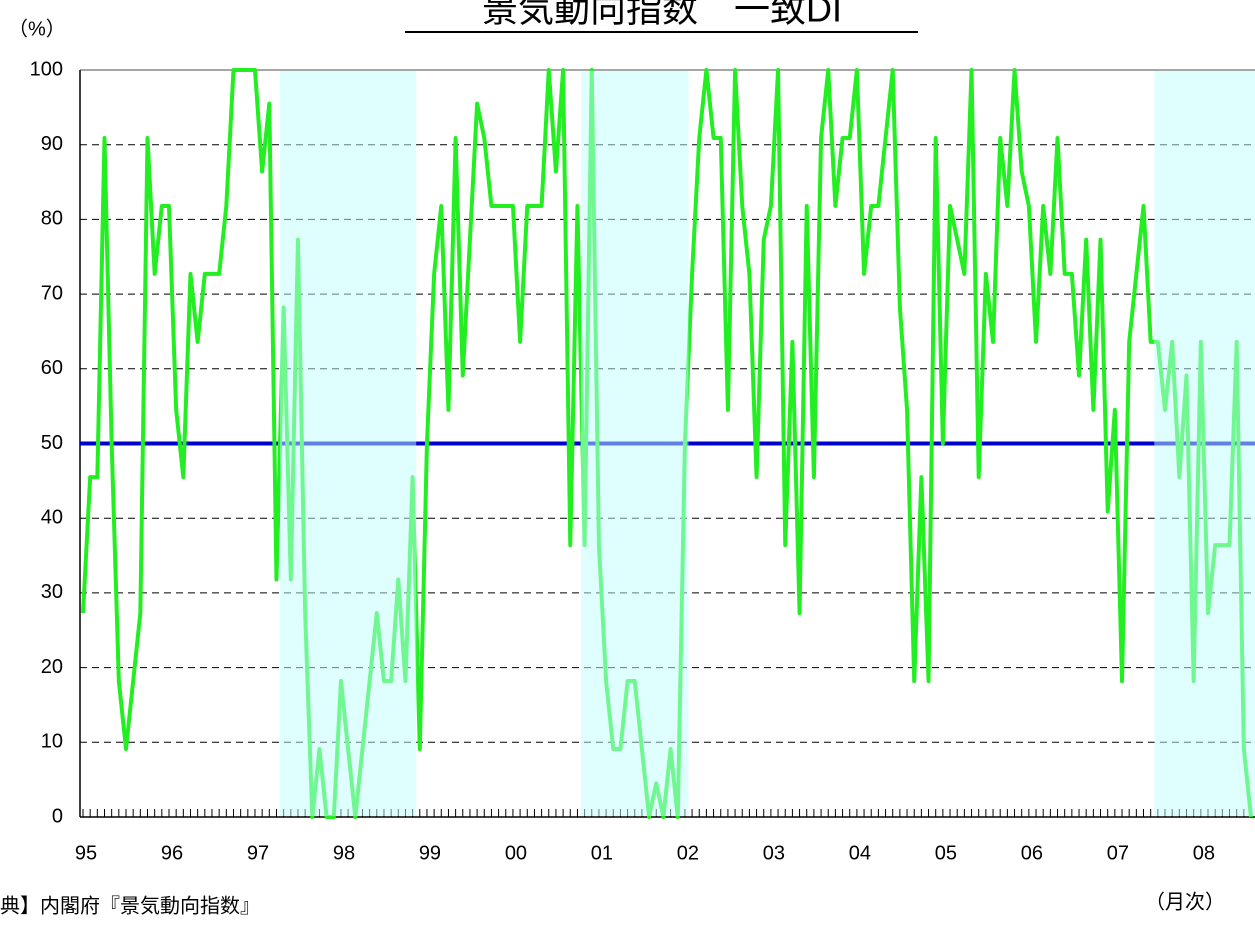 The height and width of the screenshot is (925, 1255). I want to click on x-tick-label: 02, so click(688, 853).